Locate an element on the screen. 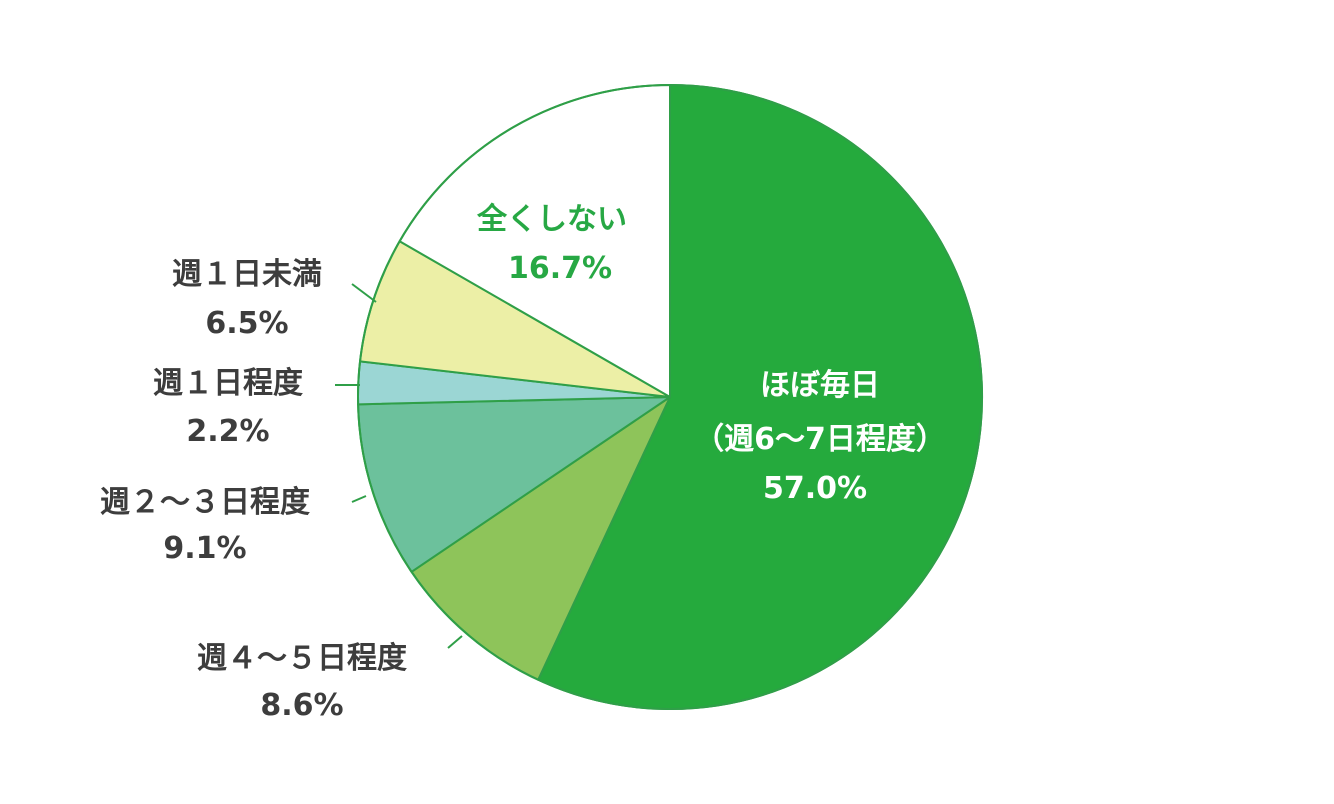 This screenshot has height=804, width=1334. slice-label-value: 8.6% is located at coordinates (301, 705).